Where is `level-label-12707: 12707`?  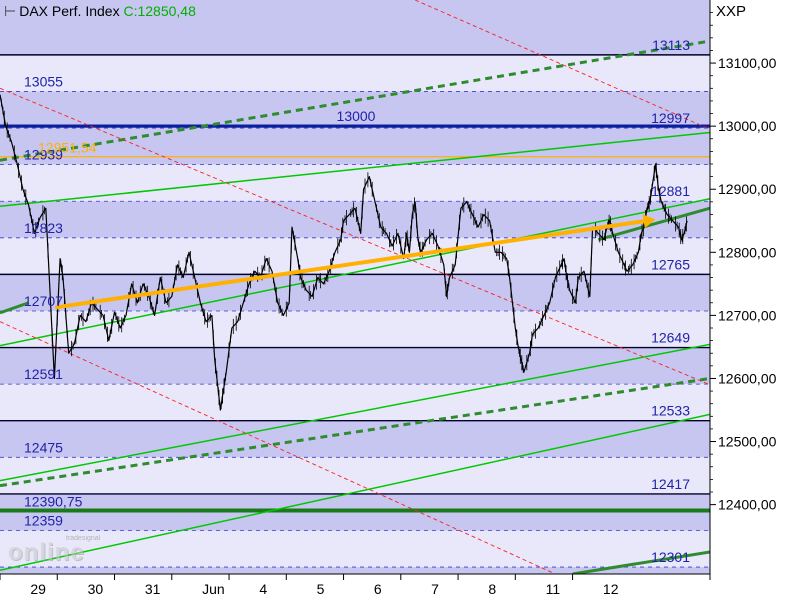 level-label-12707: 12707 is located at coordinates (43, 301).